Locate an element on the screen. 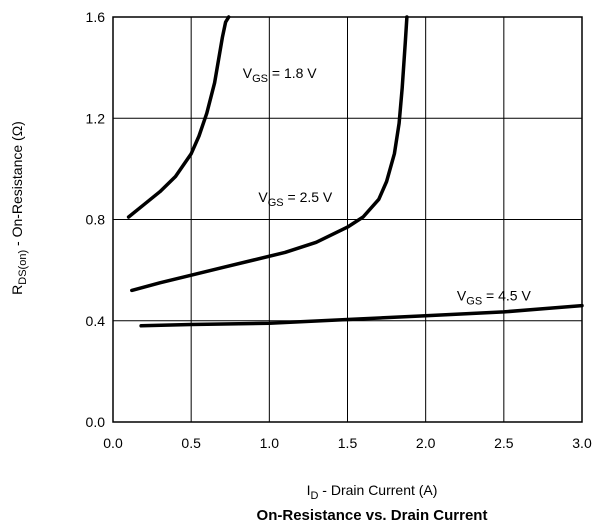 This screenshot has width=596, height=531. y-axis-label-rest: - On-Resistance (Ω) is located at coordinates (17, 185).